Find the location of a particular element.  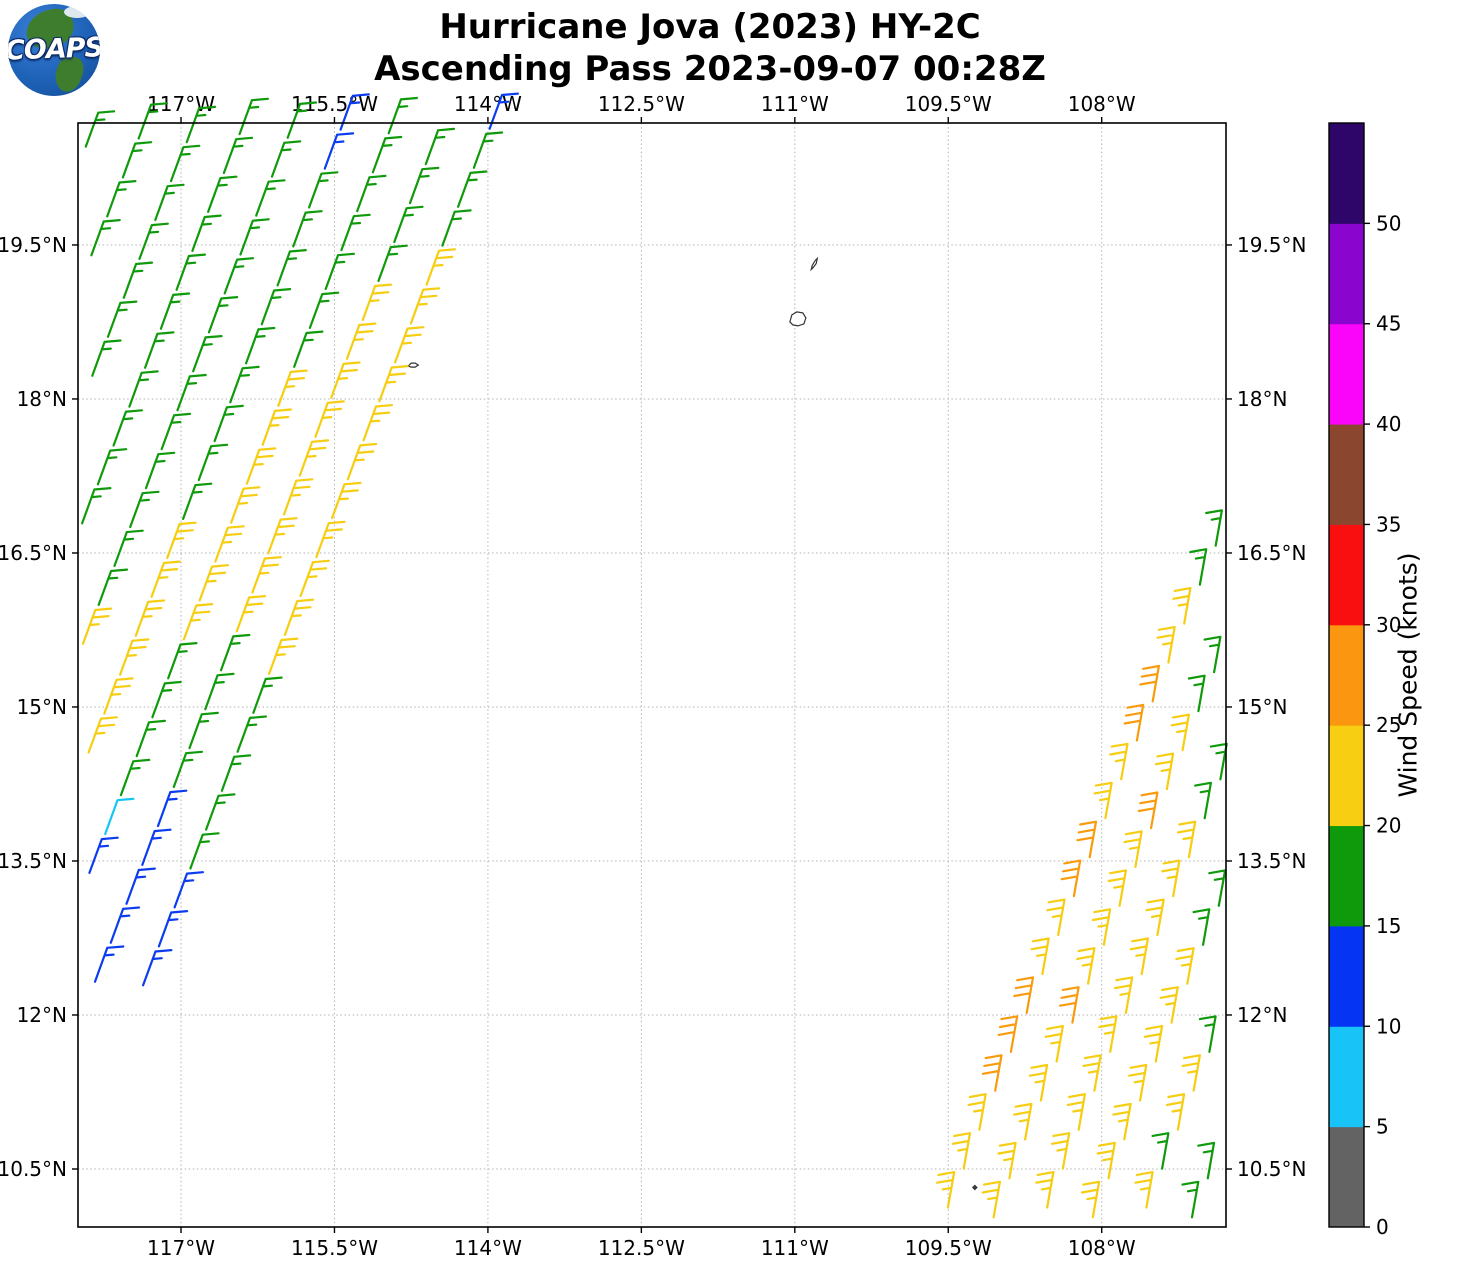

colorbar-tick-label: 50 is located at coordinates (1388, 223).